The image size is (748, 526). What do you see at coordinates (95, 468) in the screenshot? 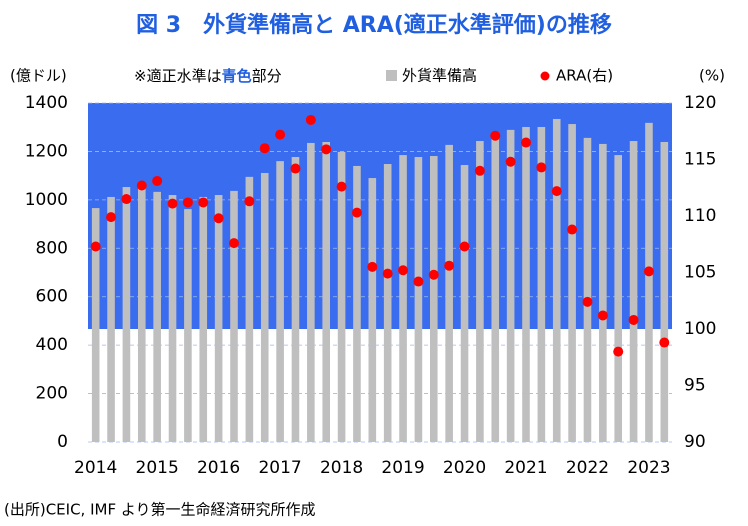
I see `x-tick-label: 2014` at bounding box center [95, 468].